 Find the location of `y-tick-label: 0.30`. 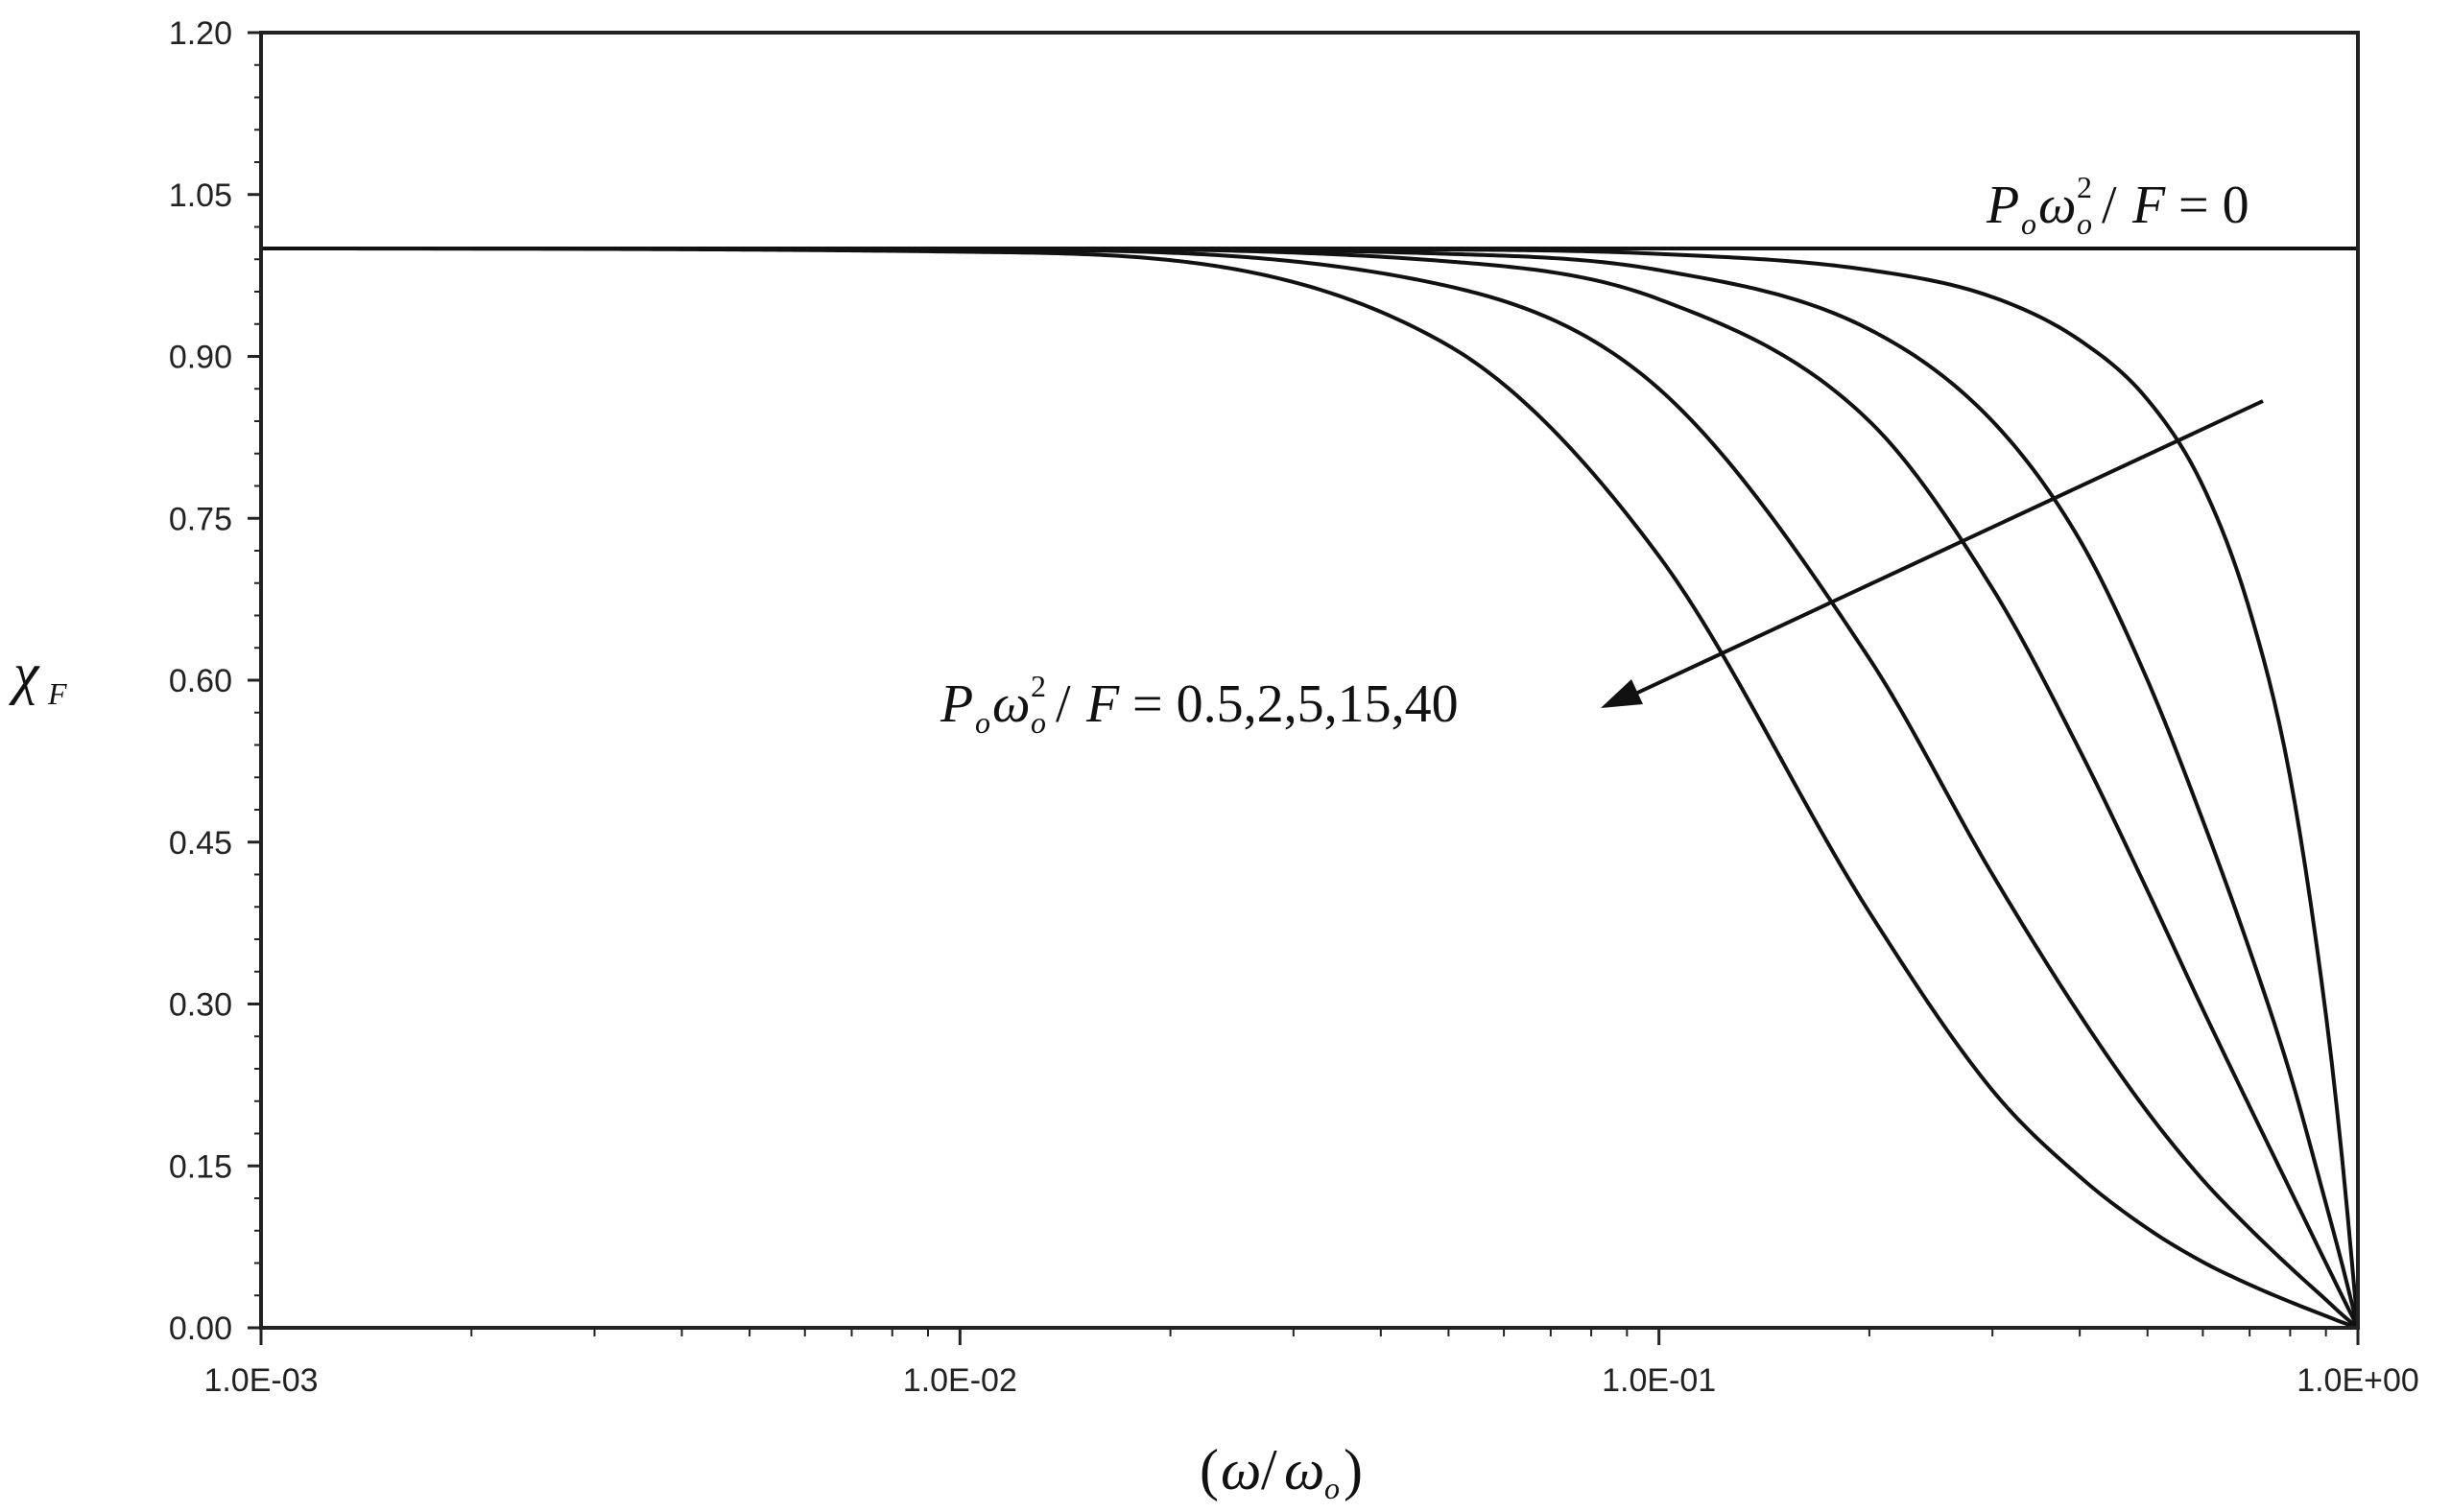

y-tick-label: 0.30 is located at coordinates (200, 1005).